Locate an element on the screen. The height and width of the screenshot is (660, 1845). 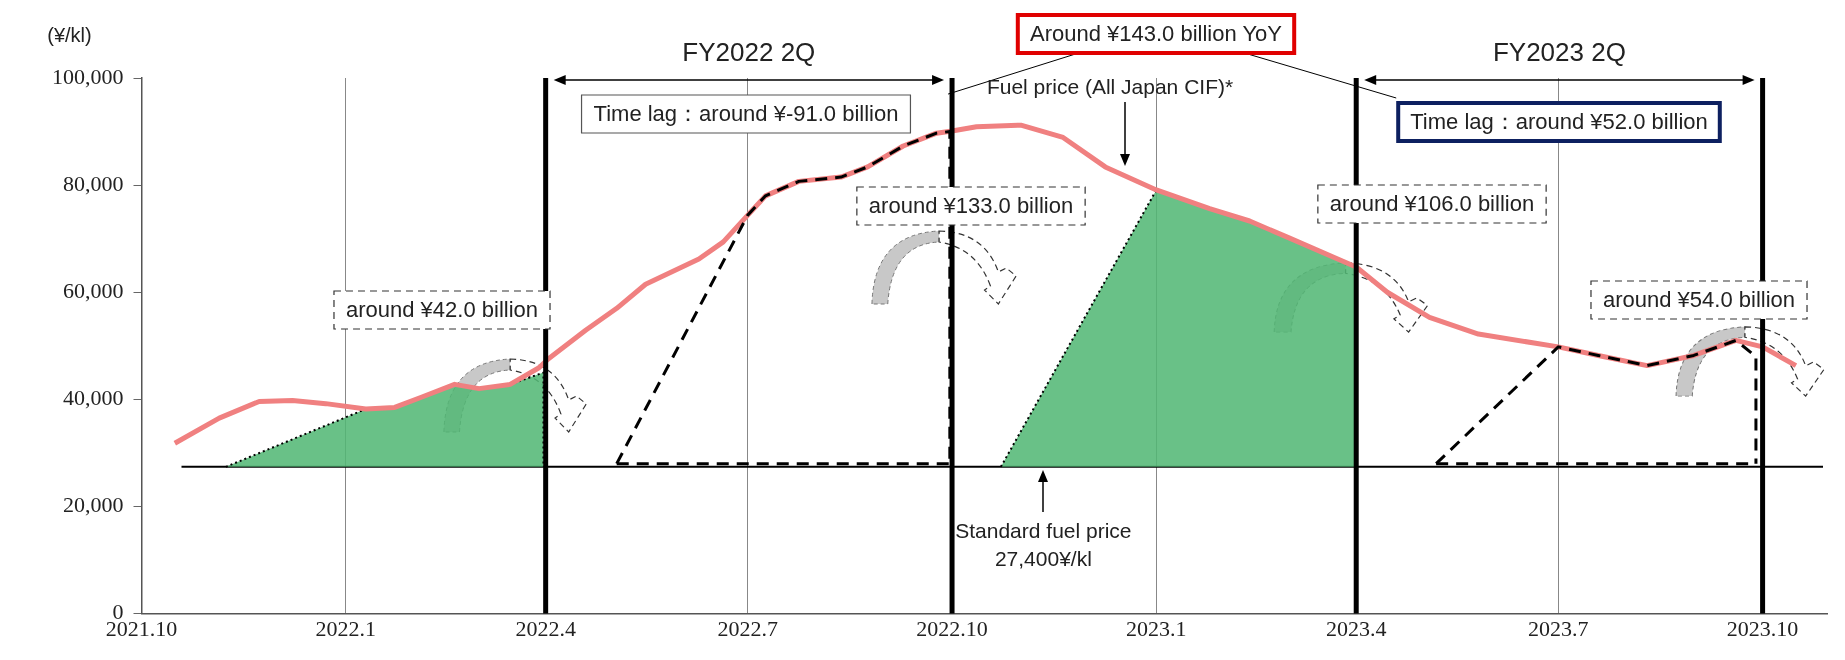
y-tick-label: 100,000 is located at coordinates (88, 76).